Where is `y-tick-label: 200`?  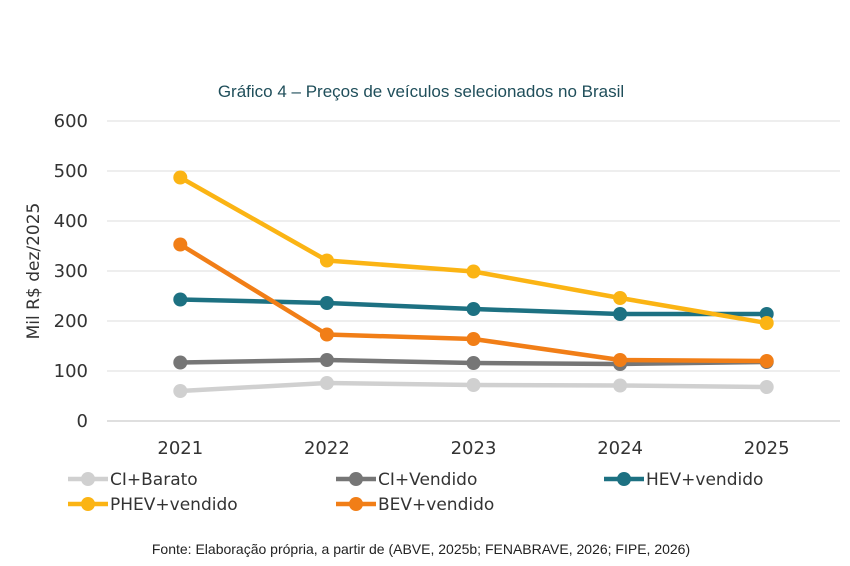
y-tick-label: 200 is located at coordinates (71, 321).